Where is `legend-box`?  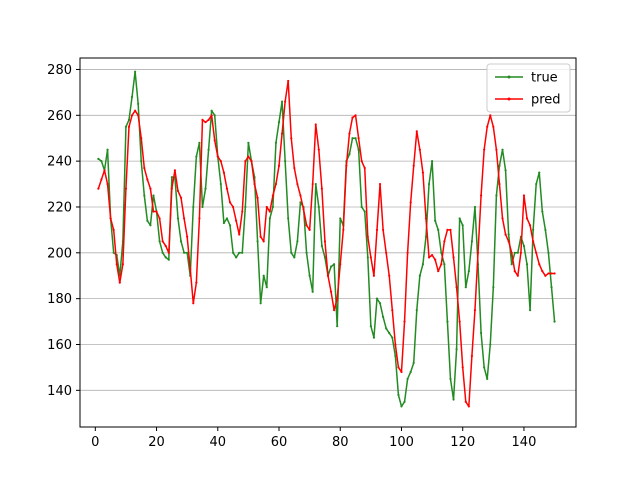 legend-box is located at coordinates (528, 88).